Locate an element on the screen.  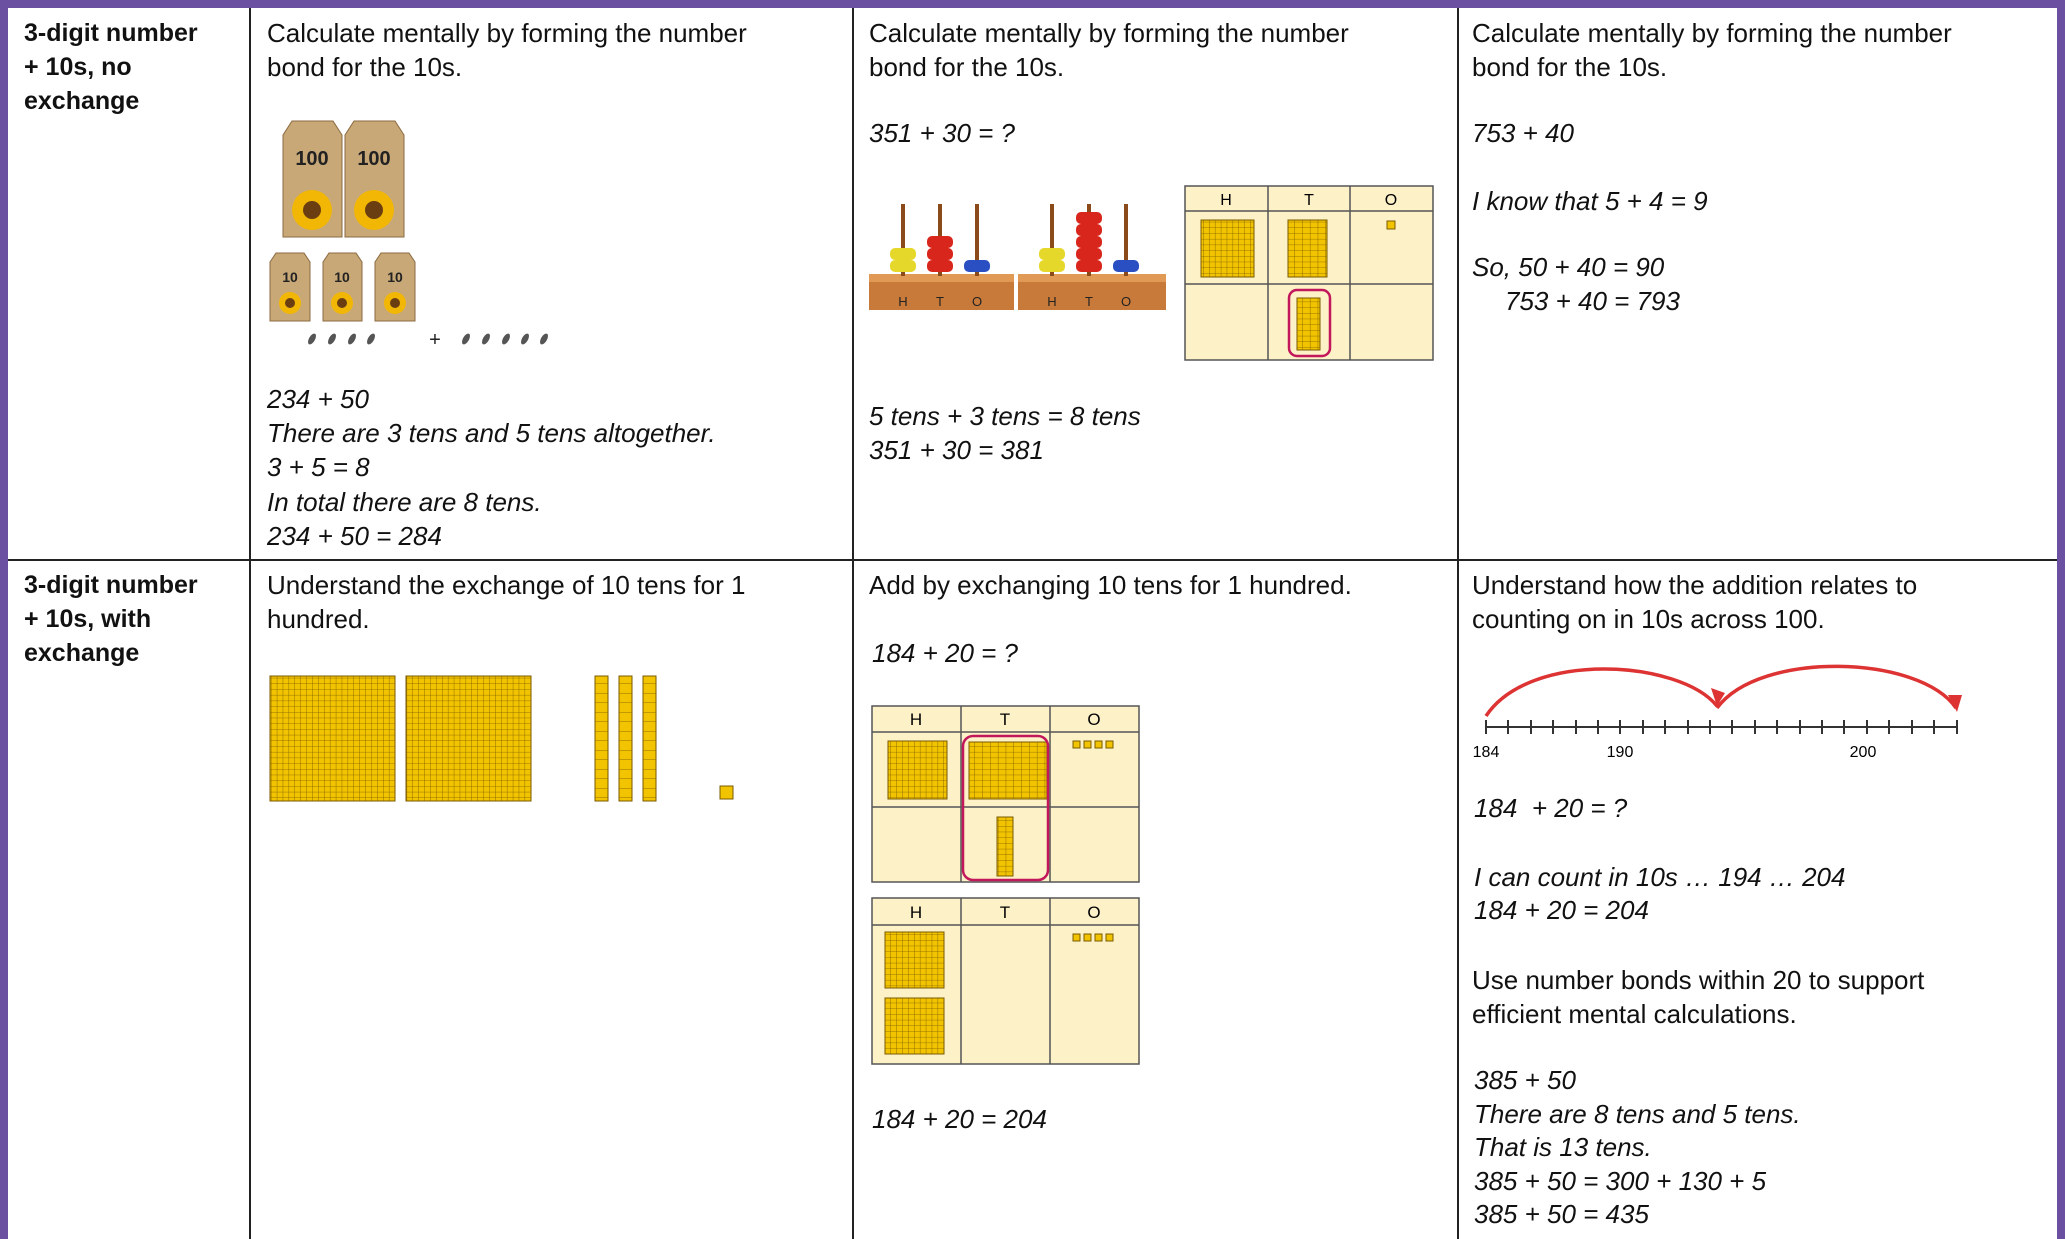
cell-text: 385 + 50 = 435 is located at coordinates (1561, 1214).